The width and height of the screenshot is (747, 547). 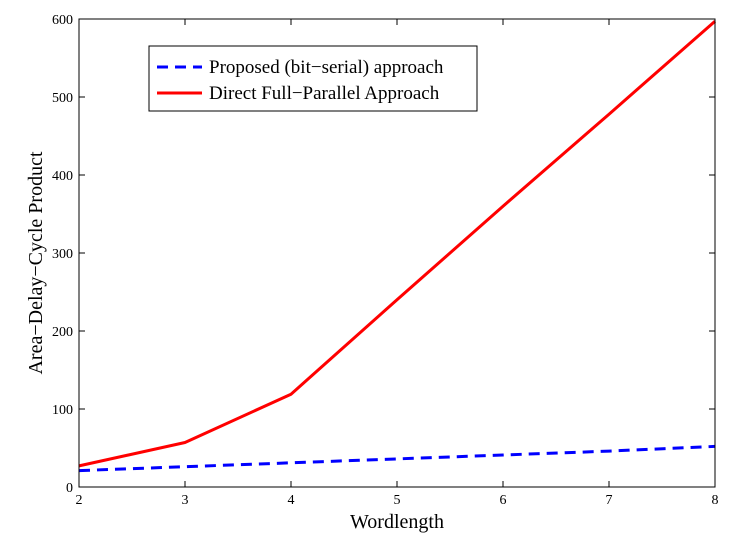 What do you see at coordinates (503, 500) in the screenshot?
I see `x-tick-label: 6` at bounding box center [503, 500].